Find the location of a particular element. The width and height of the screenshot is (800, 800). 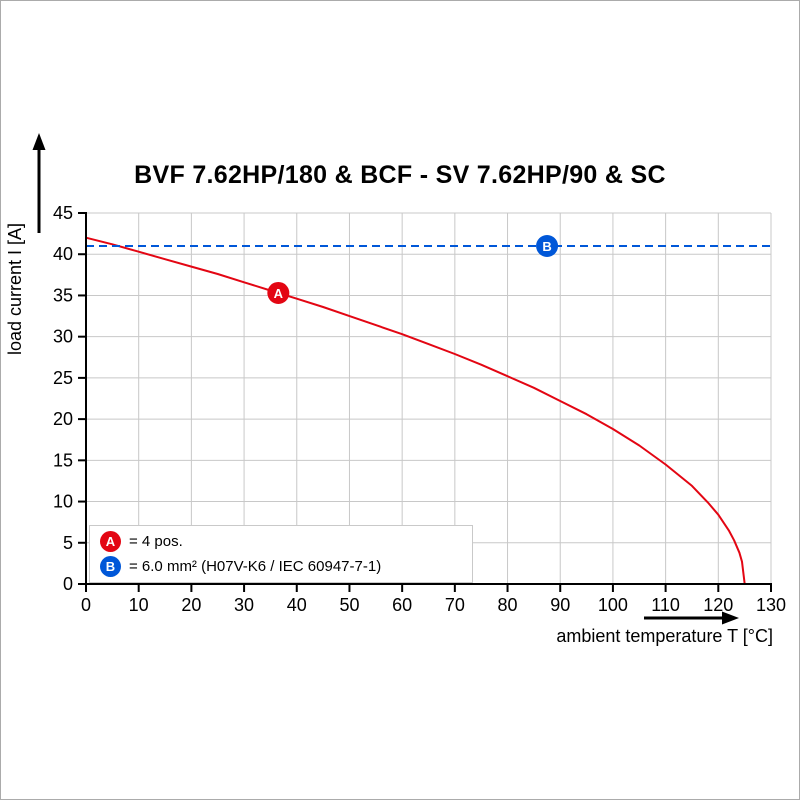

marker-b is located at coordinates (547, 245).